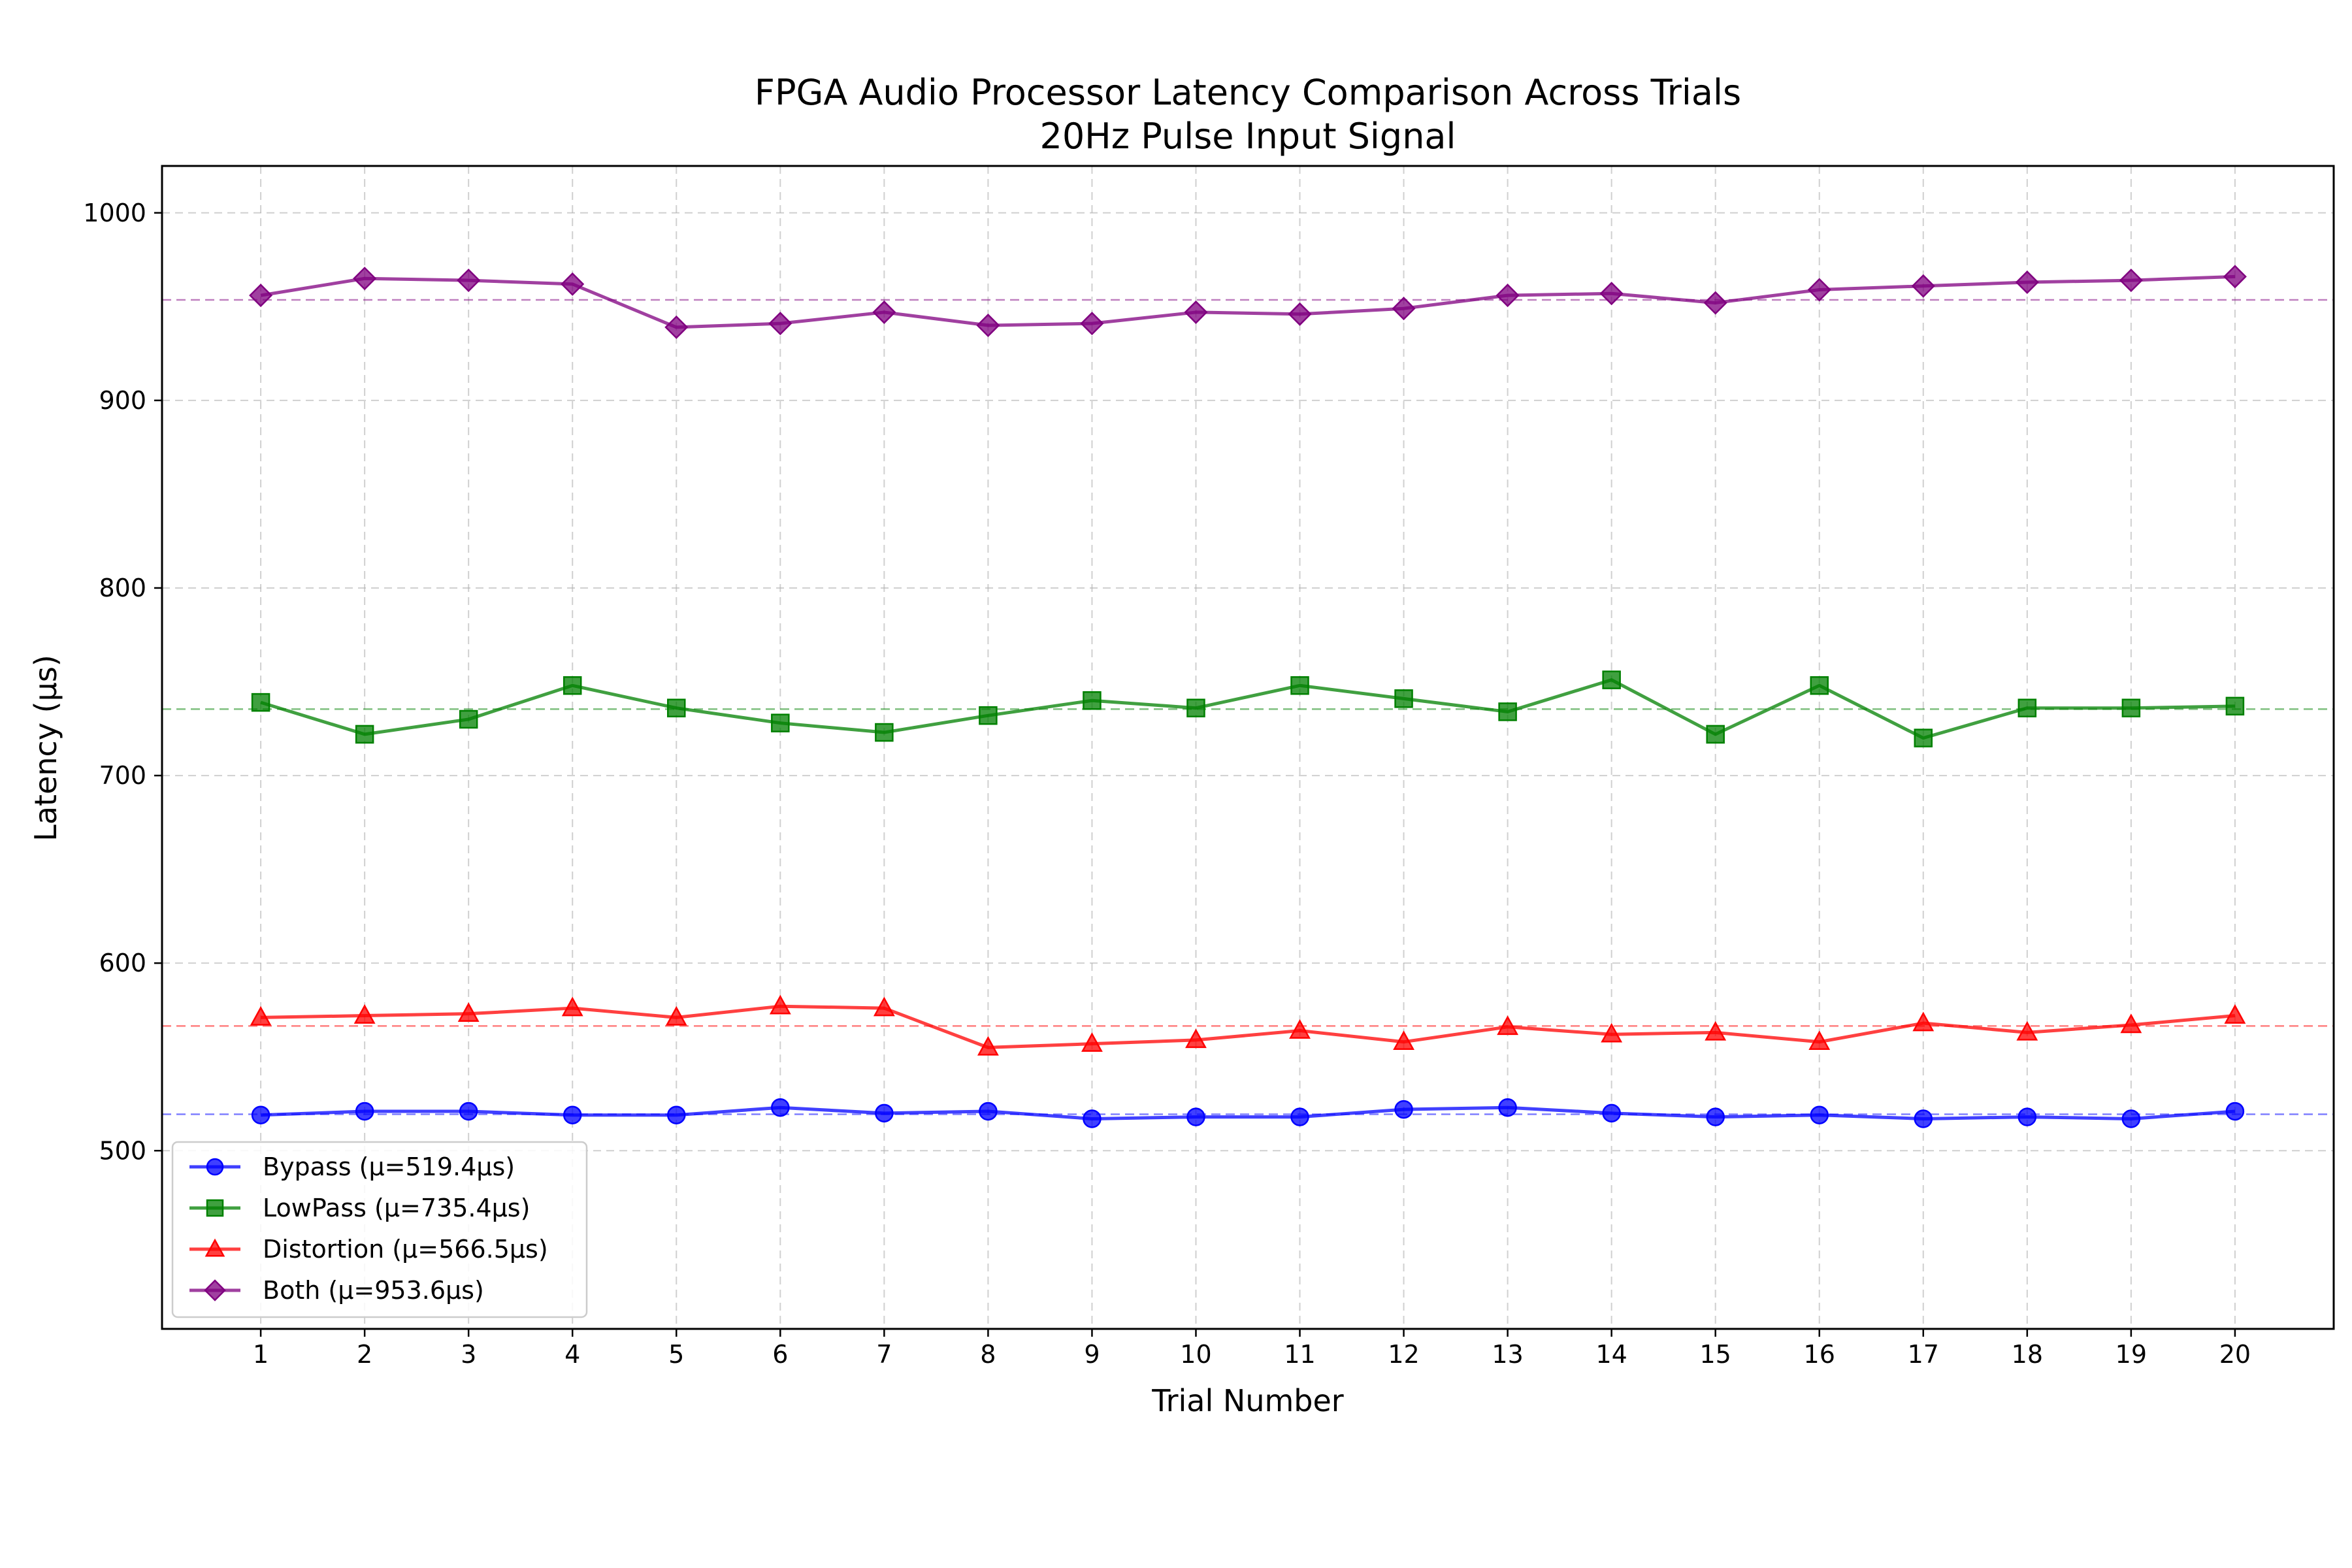 Image resolution: width=2352 pixels, height=1568 pixels. Describe the element at coordinates (114, 213) in the screenshot. I see `y-tick-label: 1000` at that location.